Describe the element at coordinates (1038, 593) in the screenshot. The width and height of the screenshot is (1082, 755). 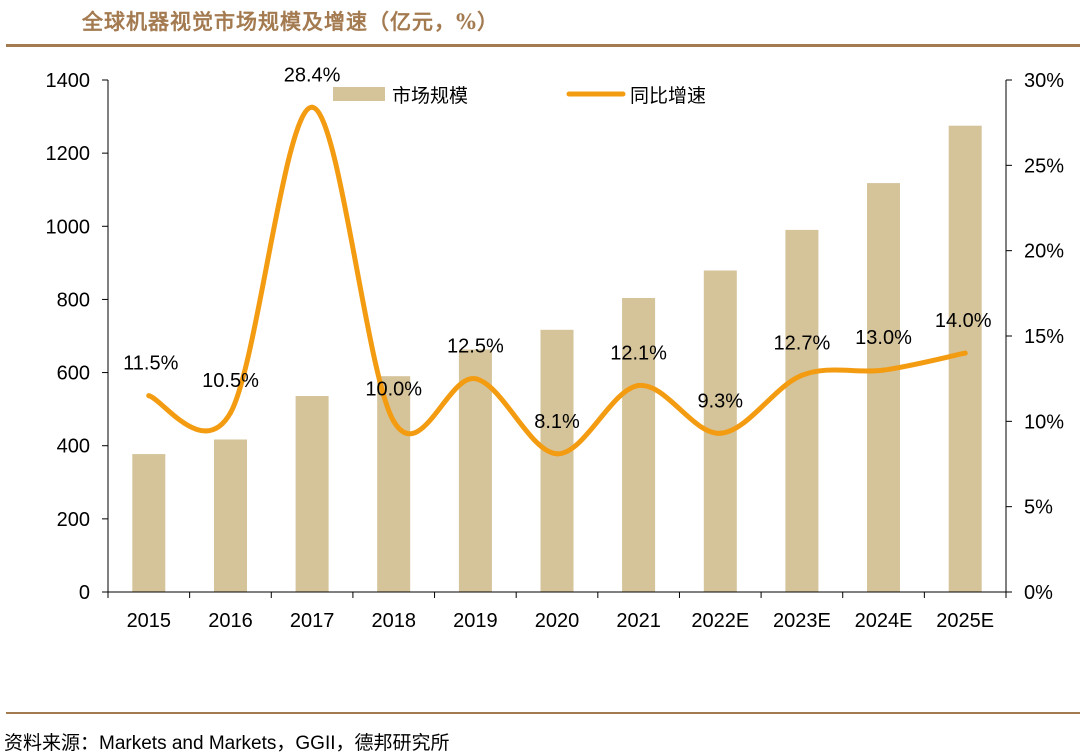
I see `right-tick-label: 0%` at that location.